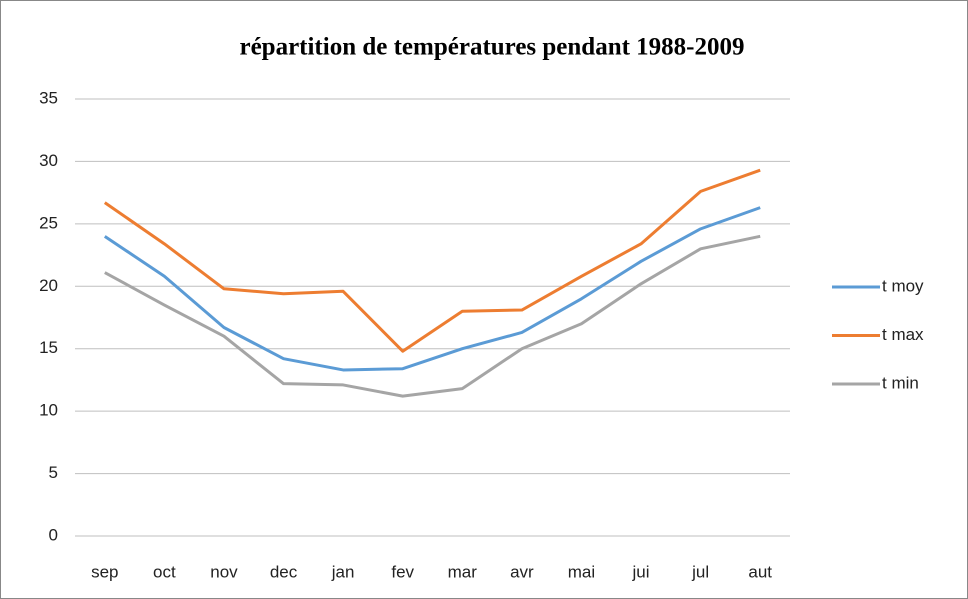  What do you see at coordinates (48, 285) in the screenshot?
I see `y-tick-label: 20` at bounding box center [48, 285].